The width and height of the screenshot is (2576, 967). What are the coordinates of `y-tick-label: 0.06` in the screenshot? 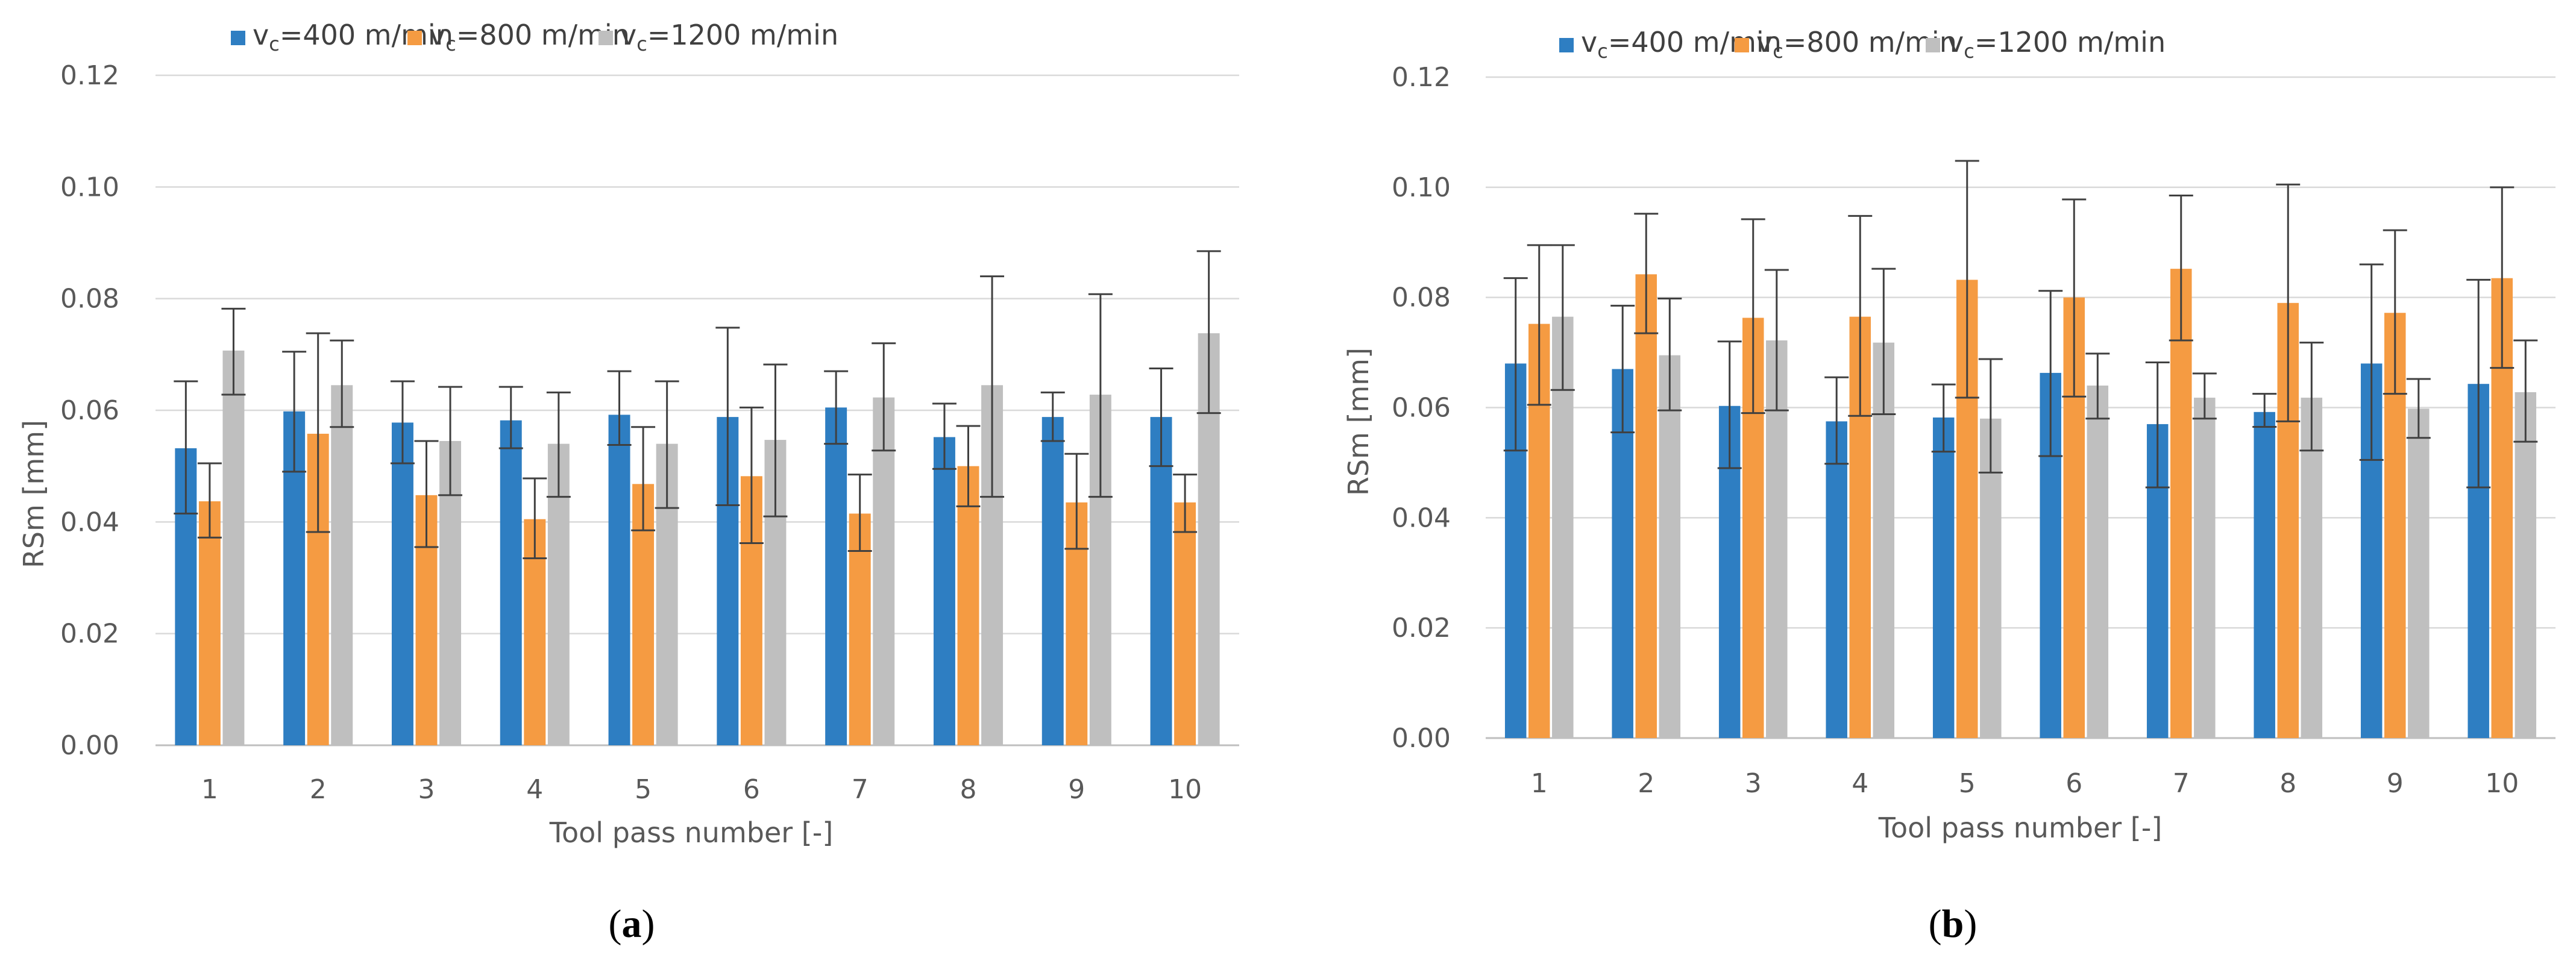 It's located at (1421, 408).